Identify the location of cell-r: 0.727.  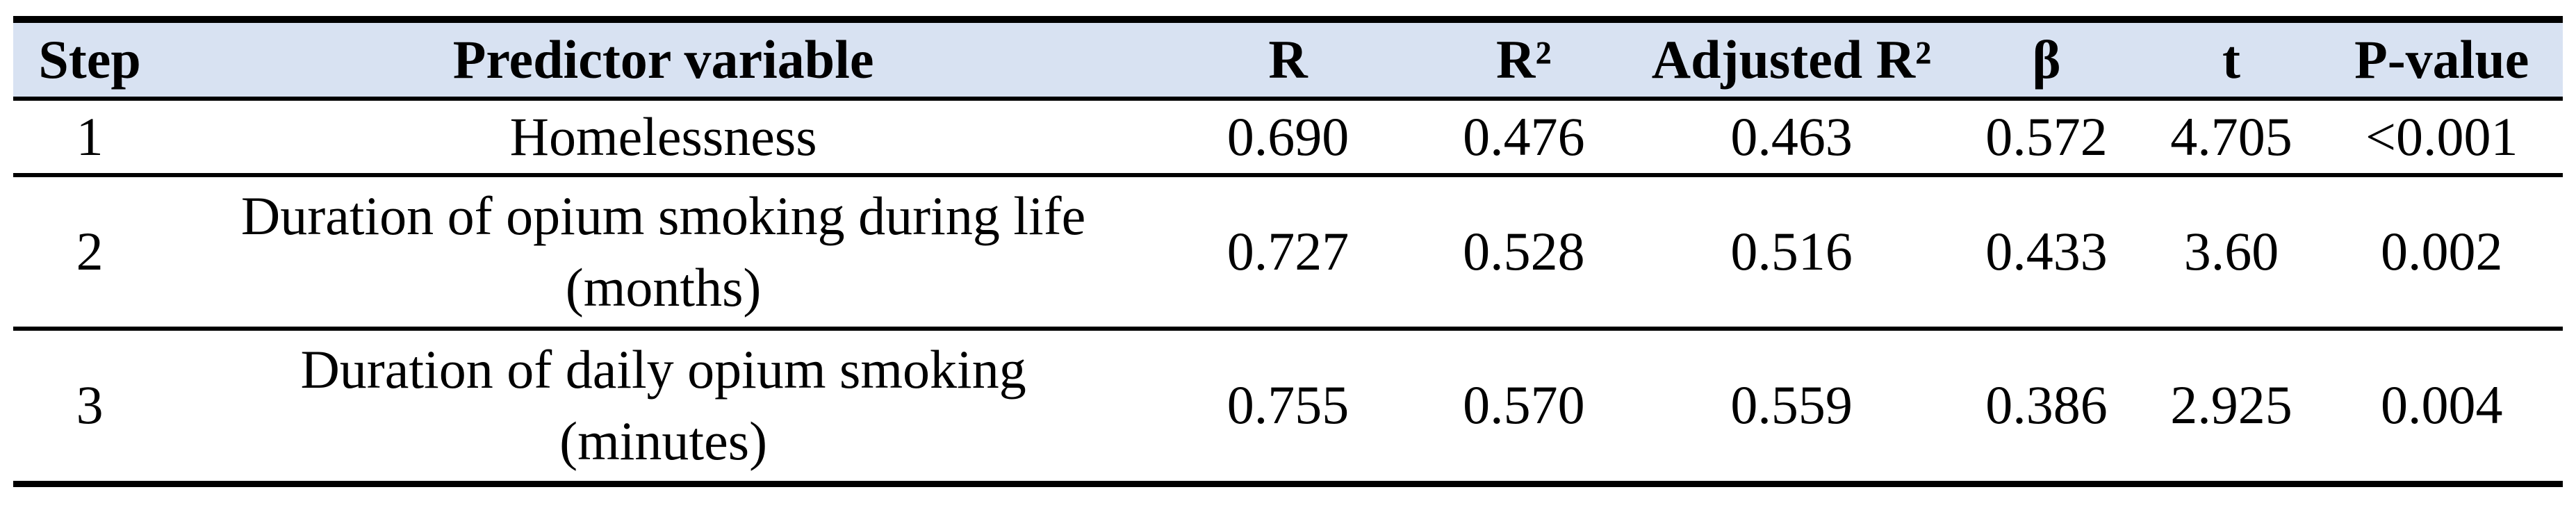
(1288, 251).